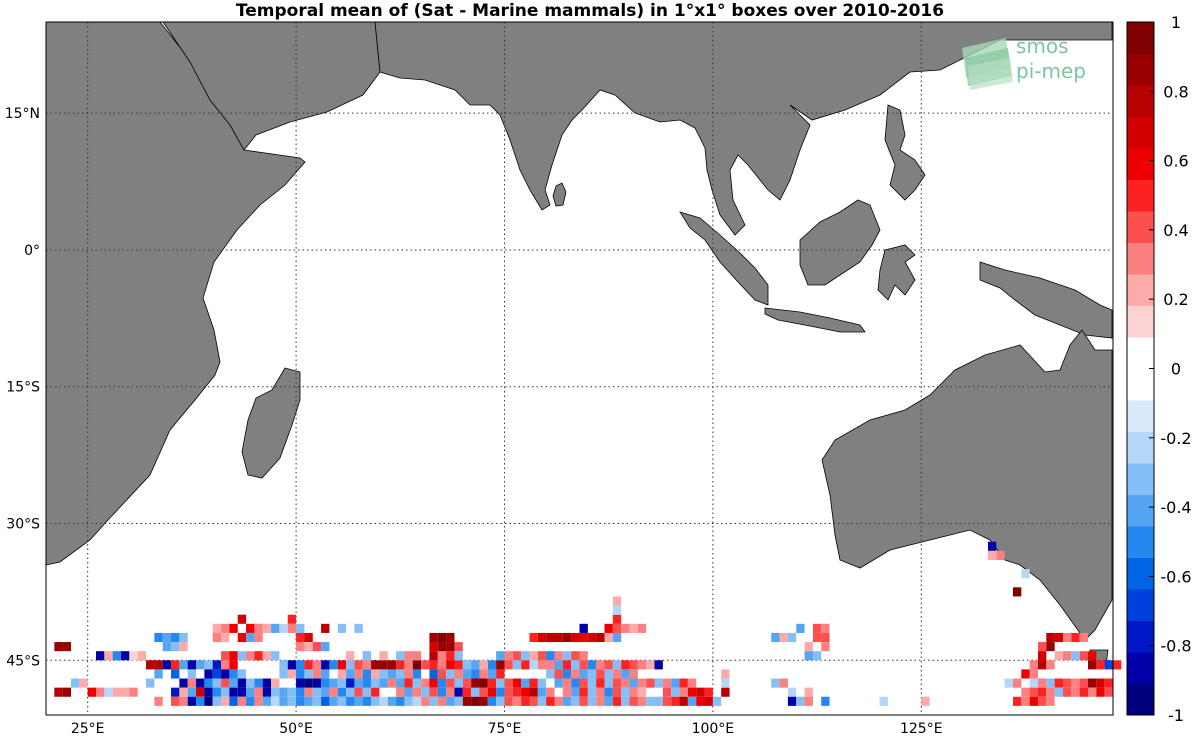 The height and width of the screenshot is (738, 1199). Describe the element at coordinates (32, 251) in the screenshot. I see `y-tick-label: 0°` at that location.